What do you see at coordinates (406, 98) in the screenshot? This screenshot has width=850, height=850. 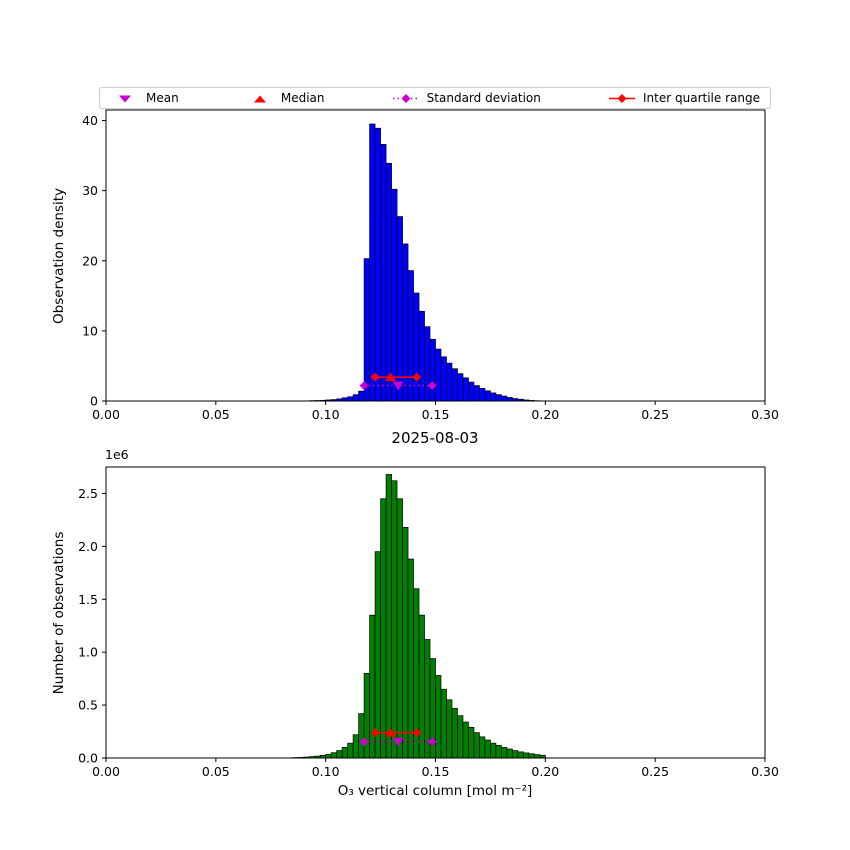 I see `standard-deviation-marker-icon` at bounding box center [406, 98].